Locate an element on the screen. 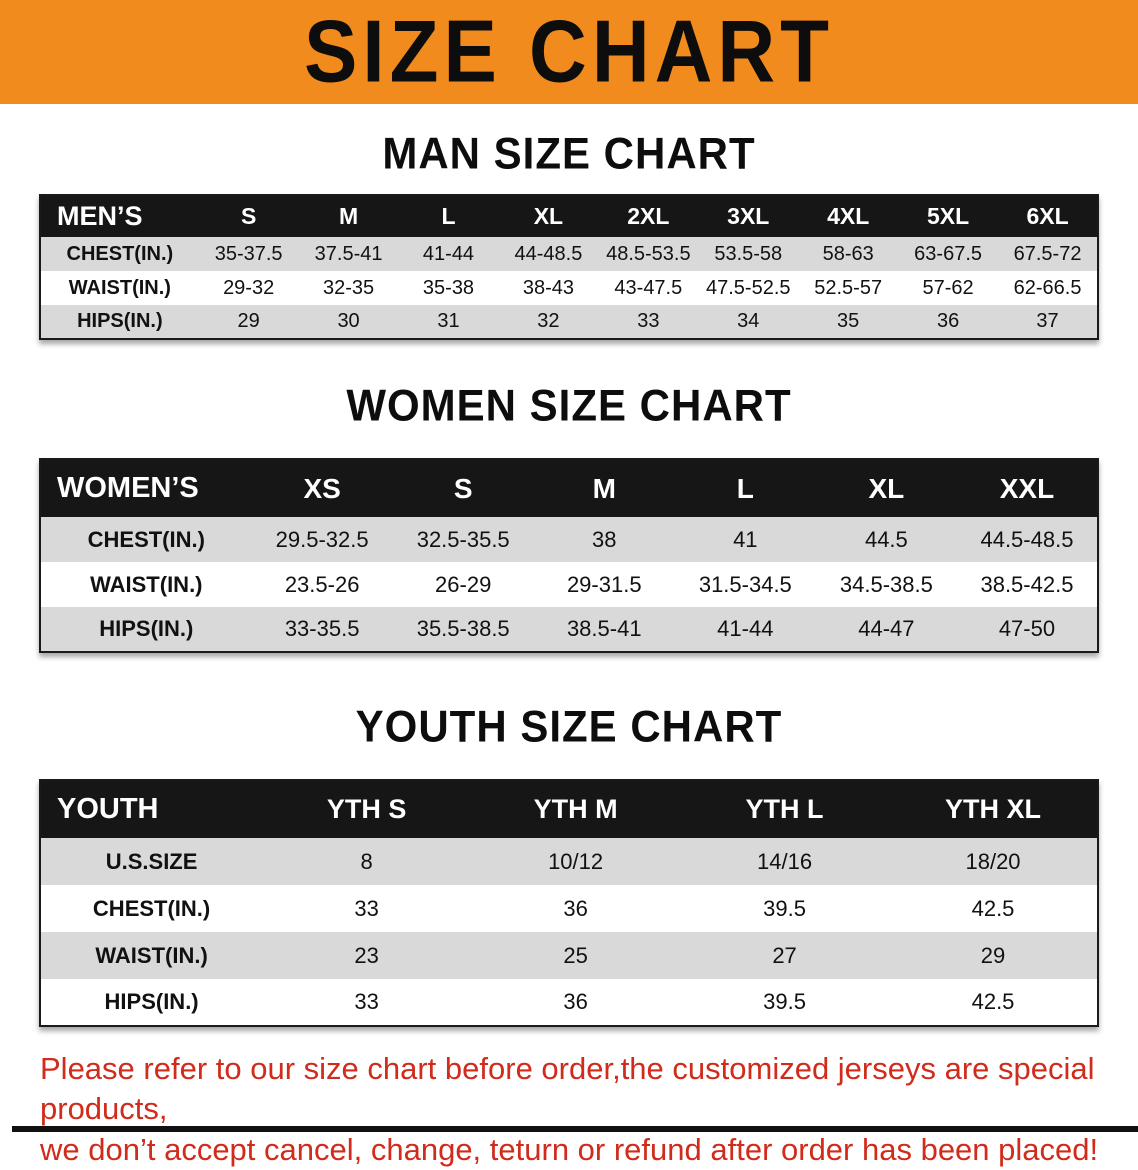 This screenshot has height=1170, width=1138. table-row: HIPS(IN.) 33 36 39.5 42.5 is located at coordinates (569, 1002).